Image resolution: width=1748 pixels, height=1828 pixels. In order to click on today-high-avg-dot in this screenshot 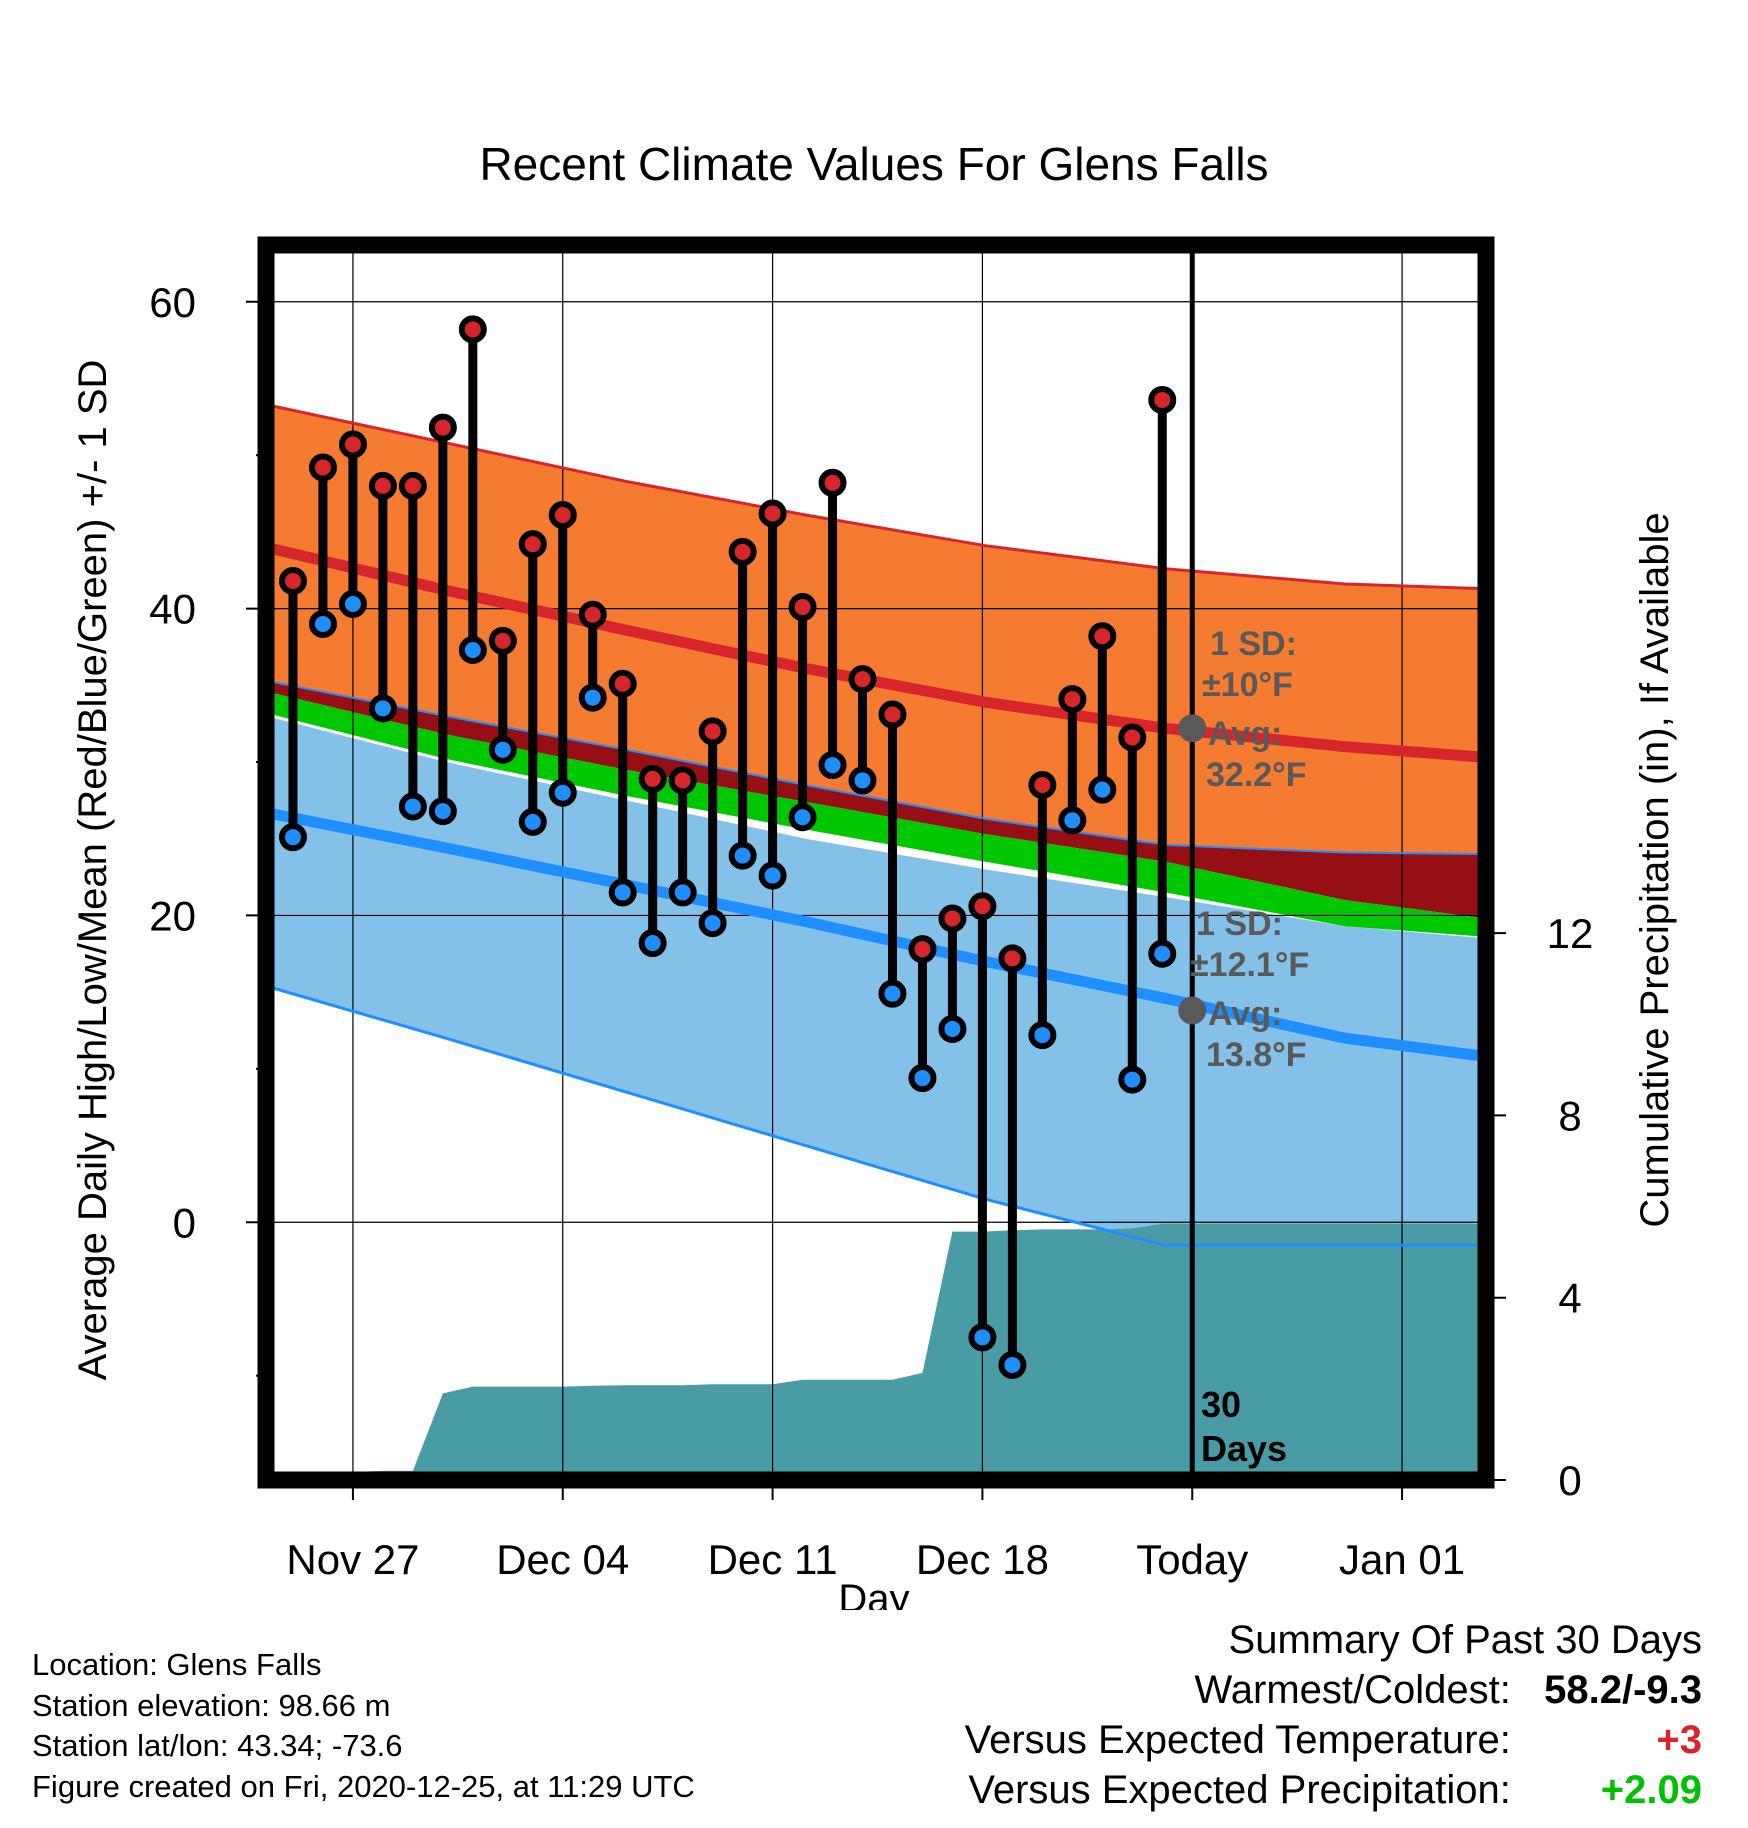, I will do `click(1192, 728)`.